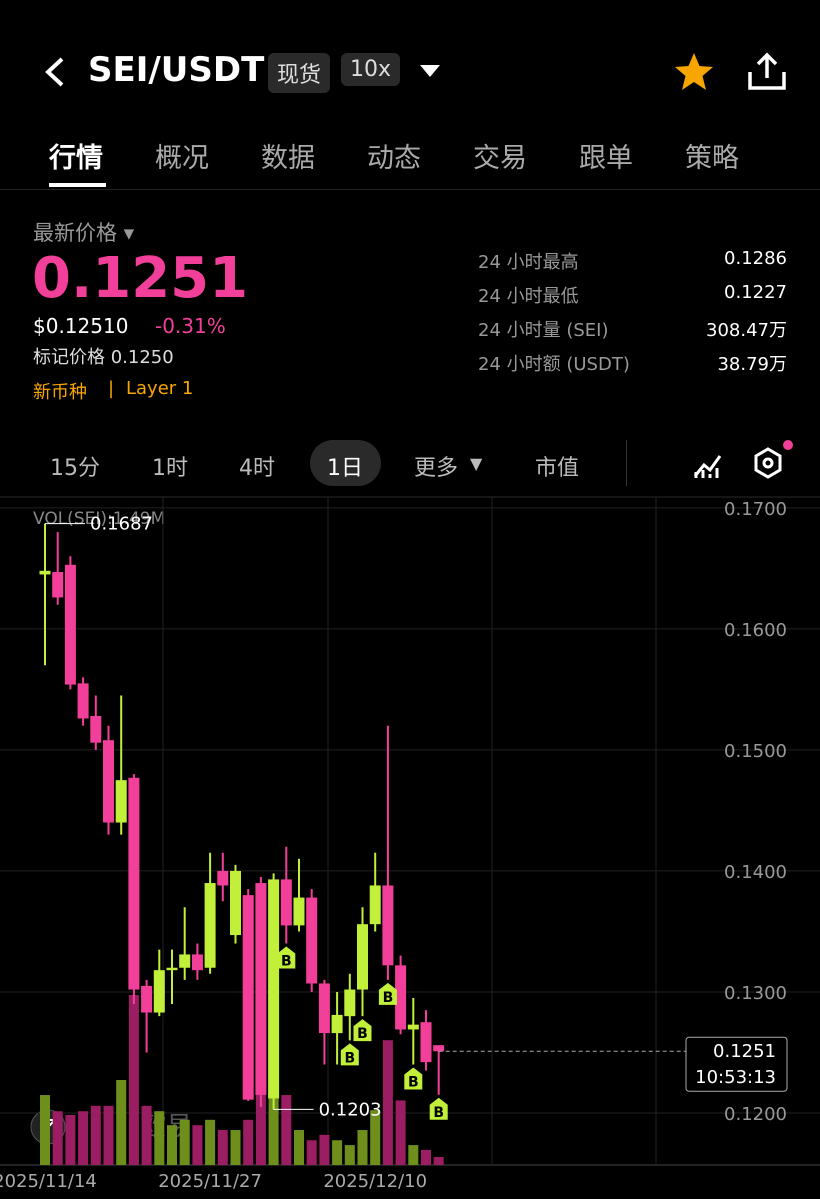  I want to click on dropdown-caret: ▼, so click(476, 463).